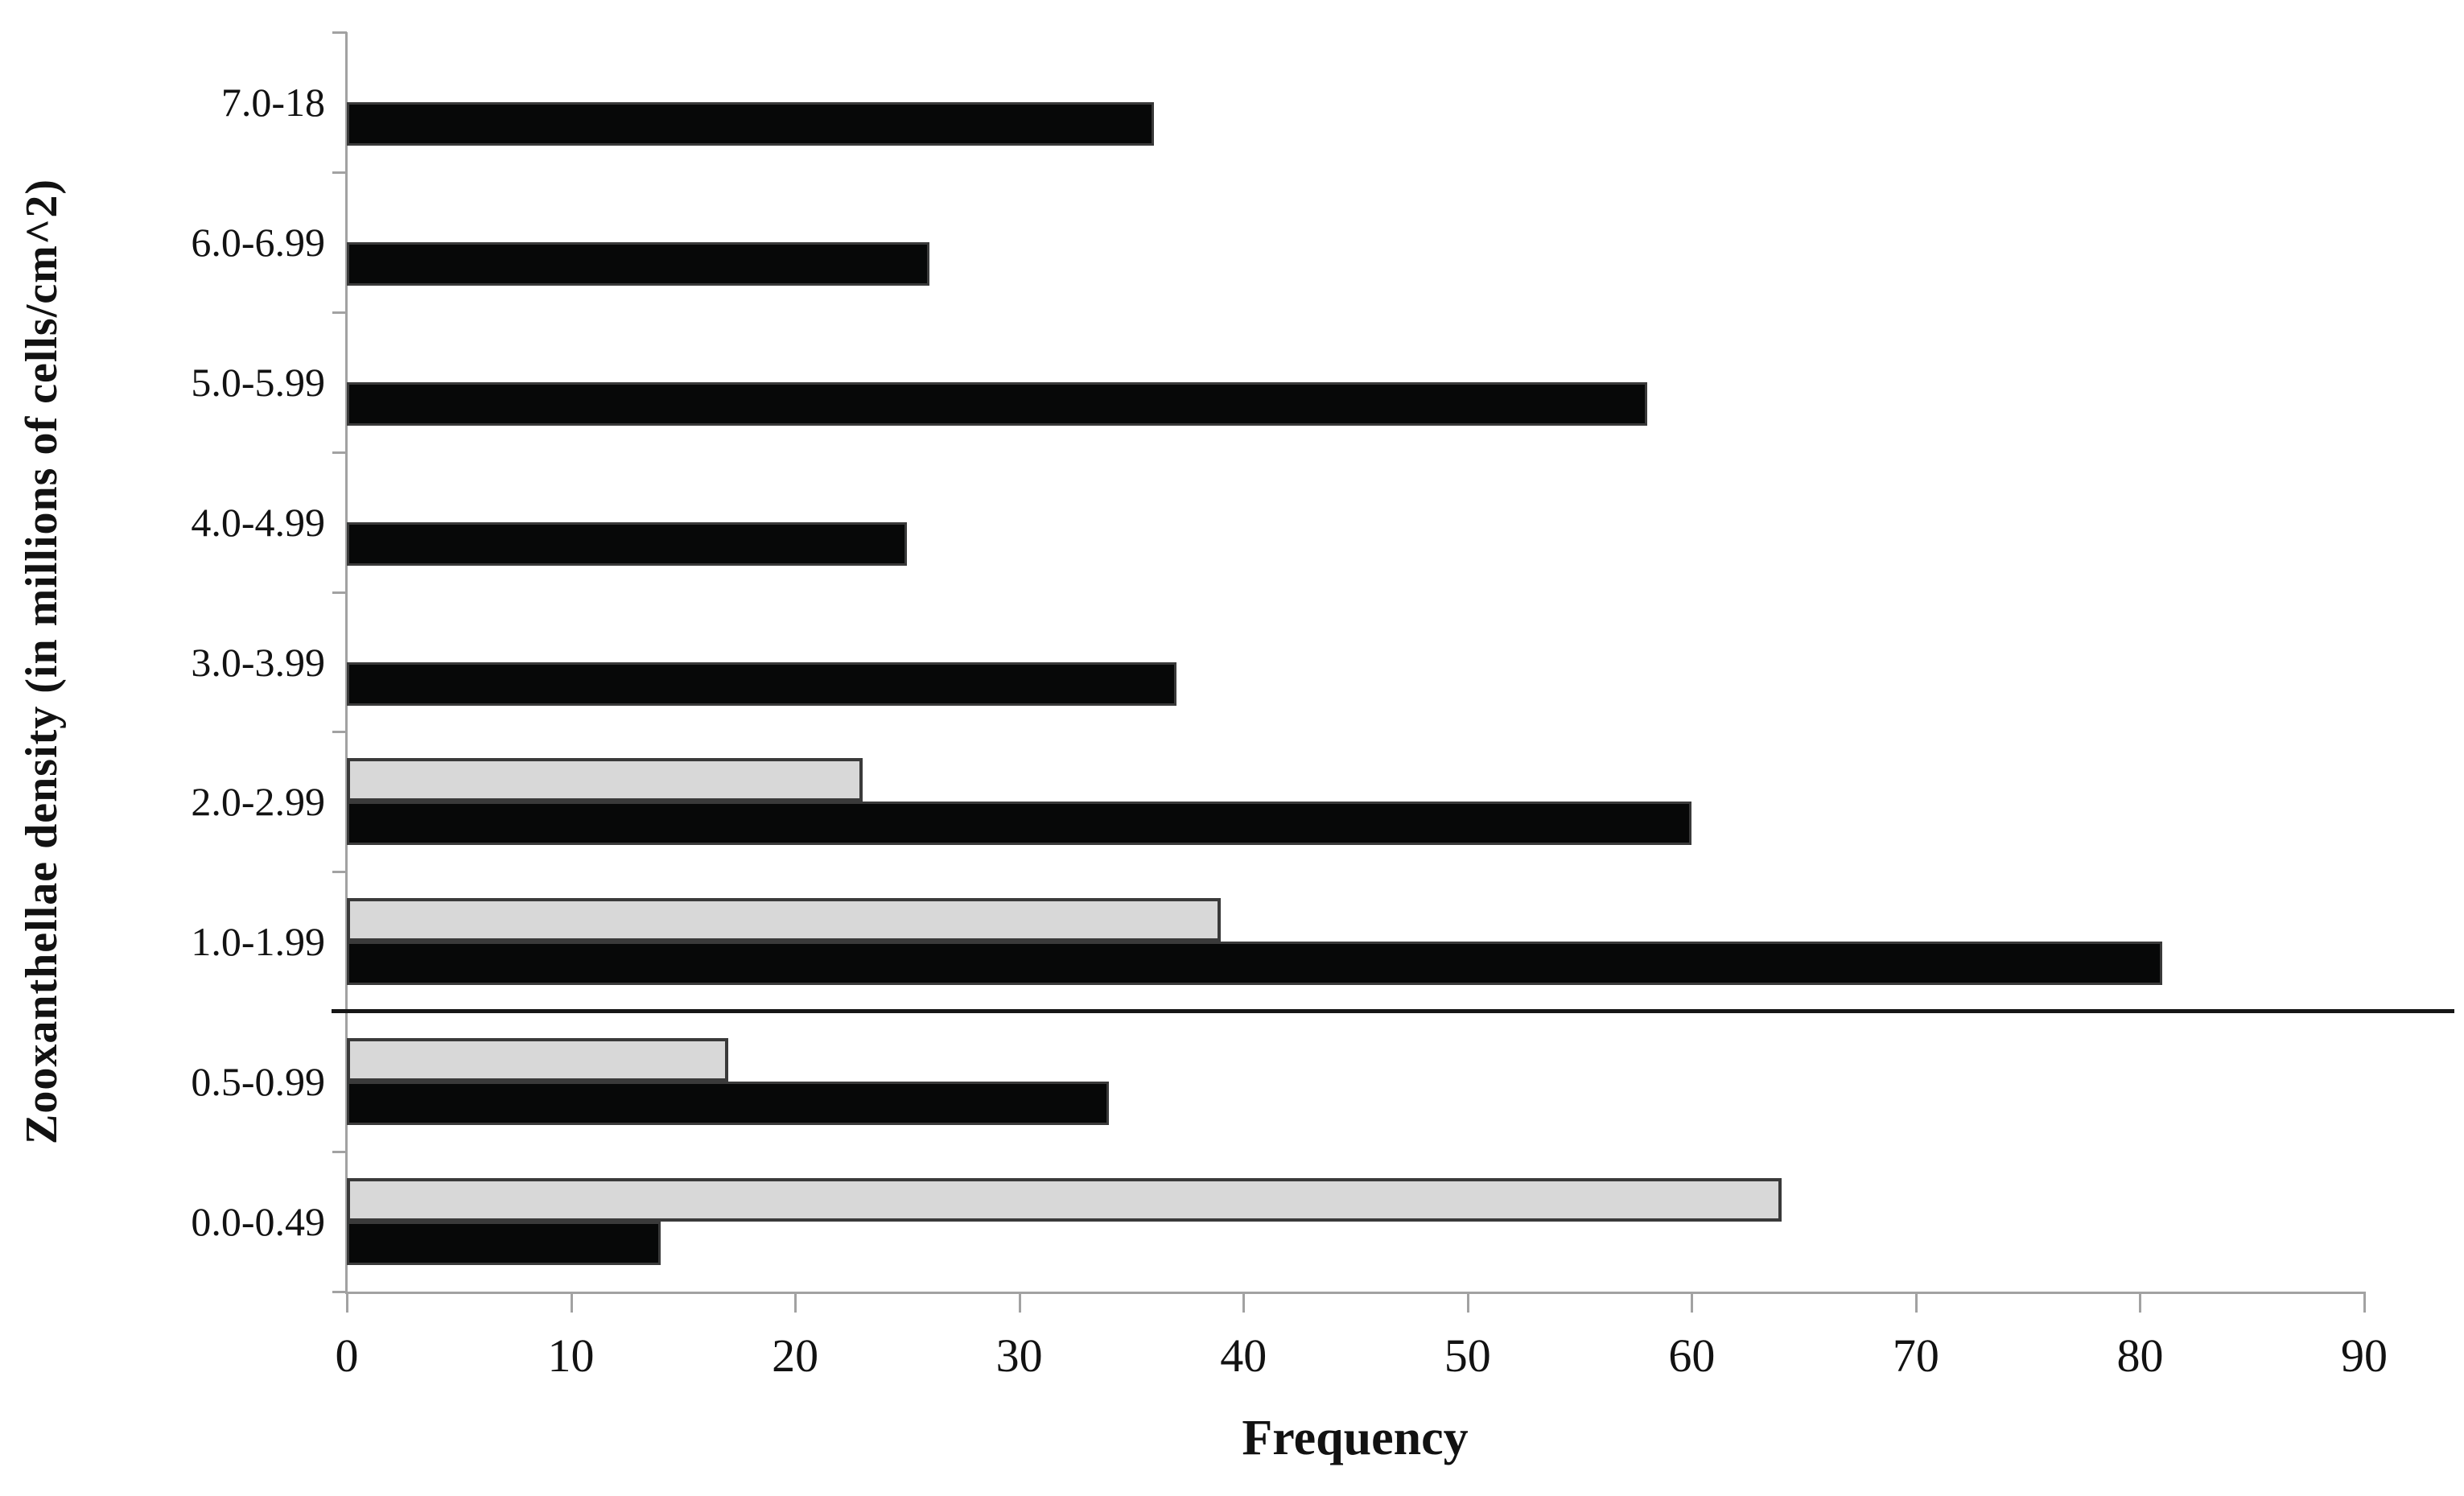  I want to click on separator-line, so click(1393, 1011).